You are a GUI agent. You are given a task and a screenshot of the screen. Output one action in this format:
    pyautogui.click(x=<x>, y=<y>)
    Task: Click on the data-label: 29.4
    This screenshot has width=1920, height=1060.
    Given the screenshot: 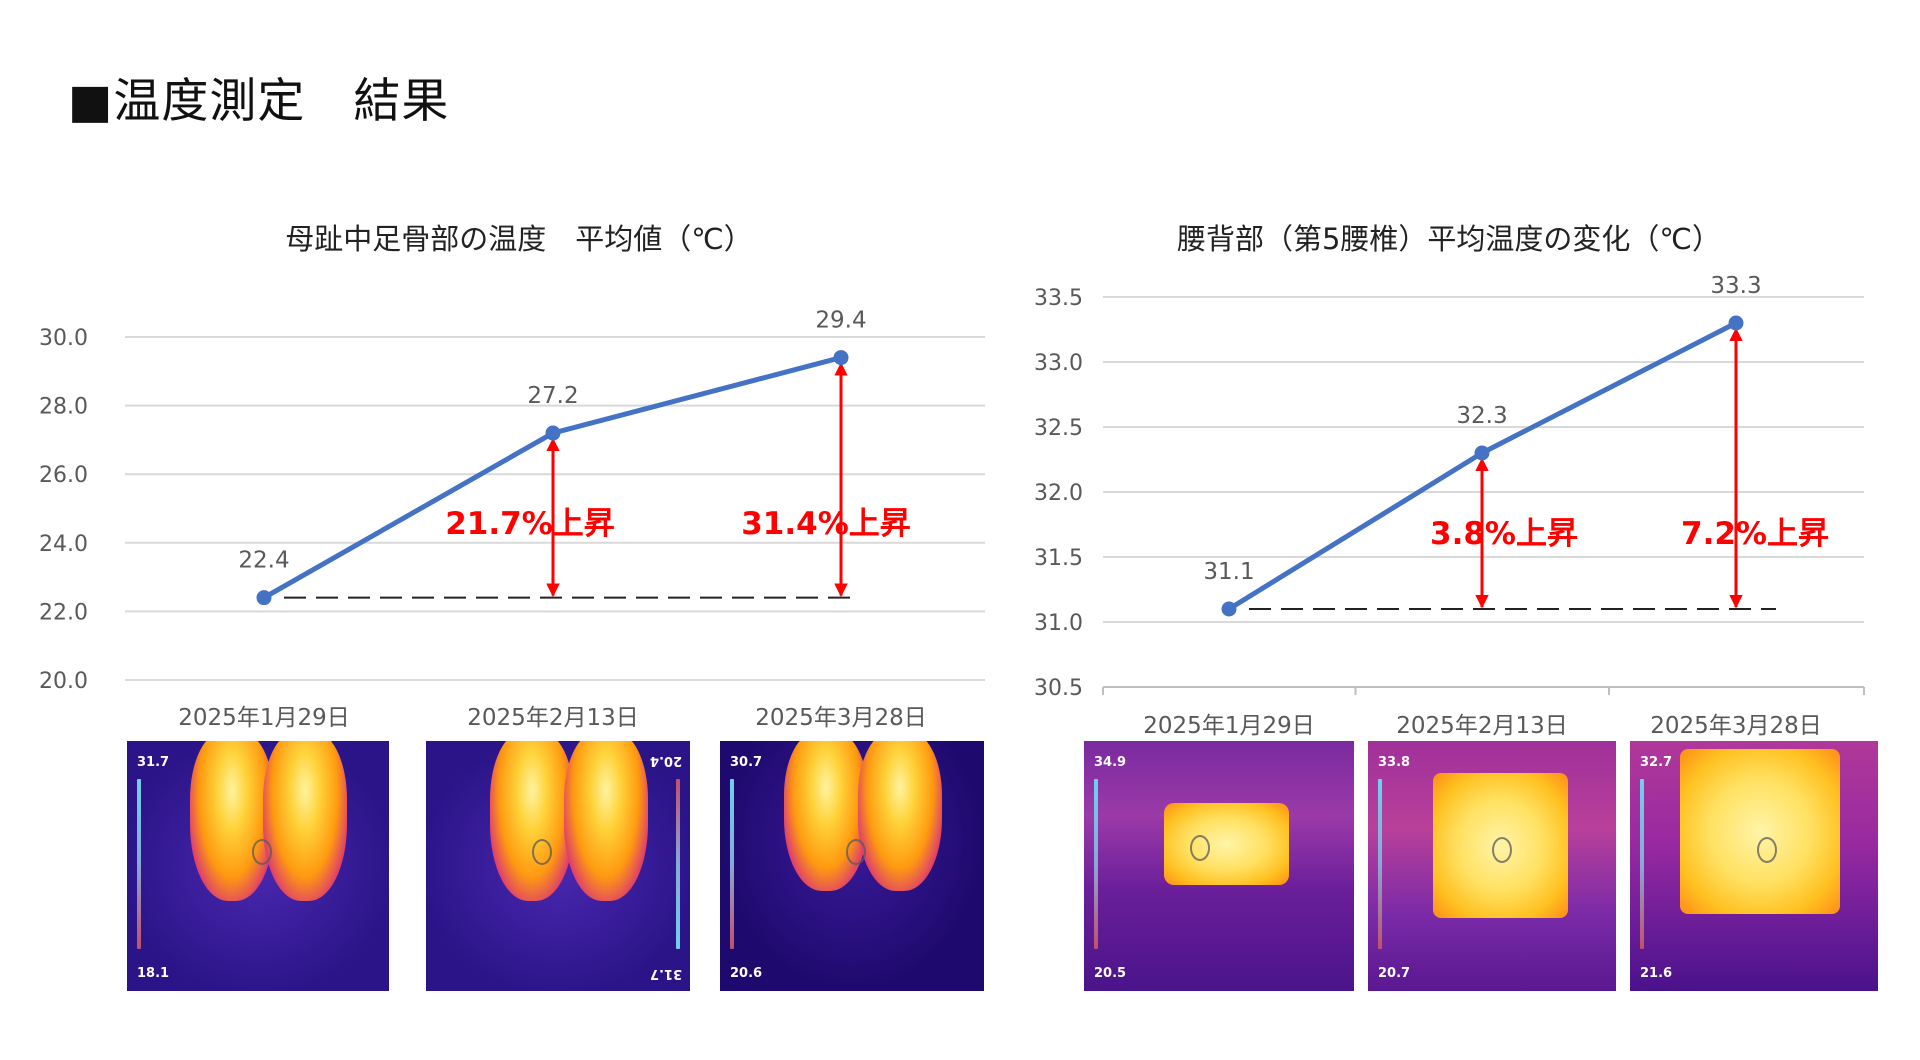 What is the action you would take?
    pyautogui.click(x=840, y=321)
    